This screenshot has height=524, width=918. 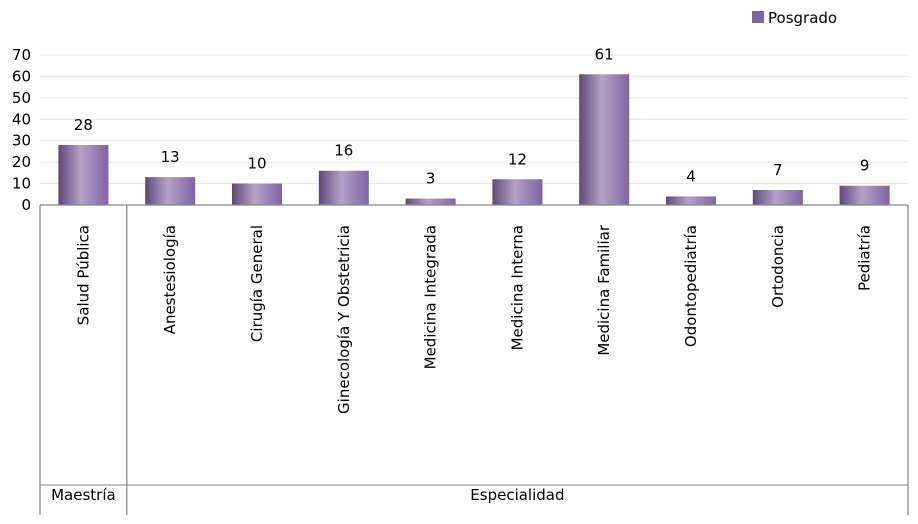 I want to click on category-label: Anestesiología, so click(x=170, y=279).